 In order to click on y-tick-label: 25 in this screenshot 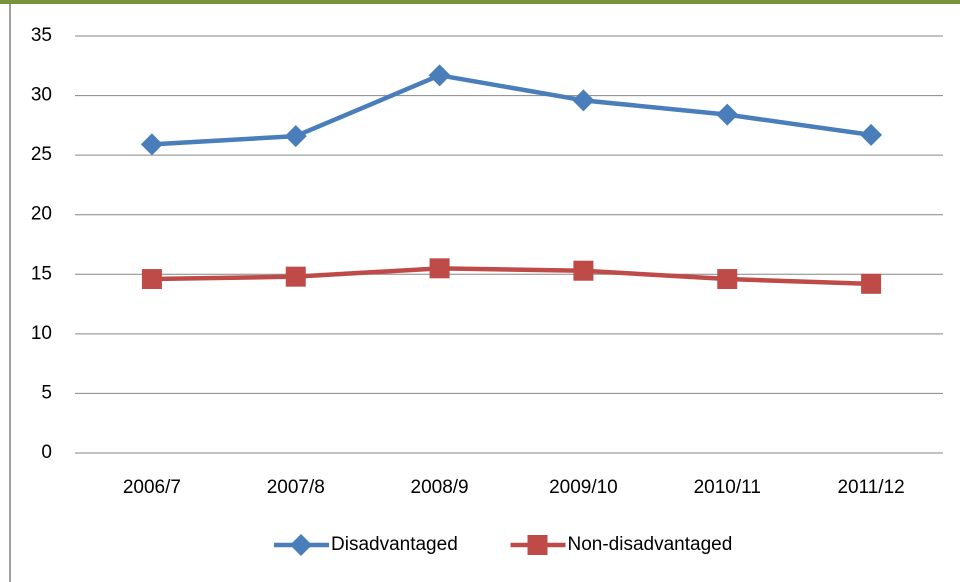, I will do `click(41, 154)`.